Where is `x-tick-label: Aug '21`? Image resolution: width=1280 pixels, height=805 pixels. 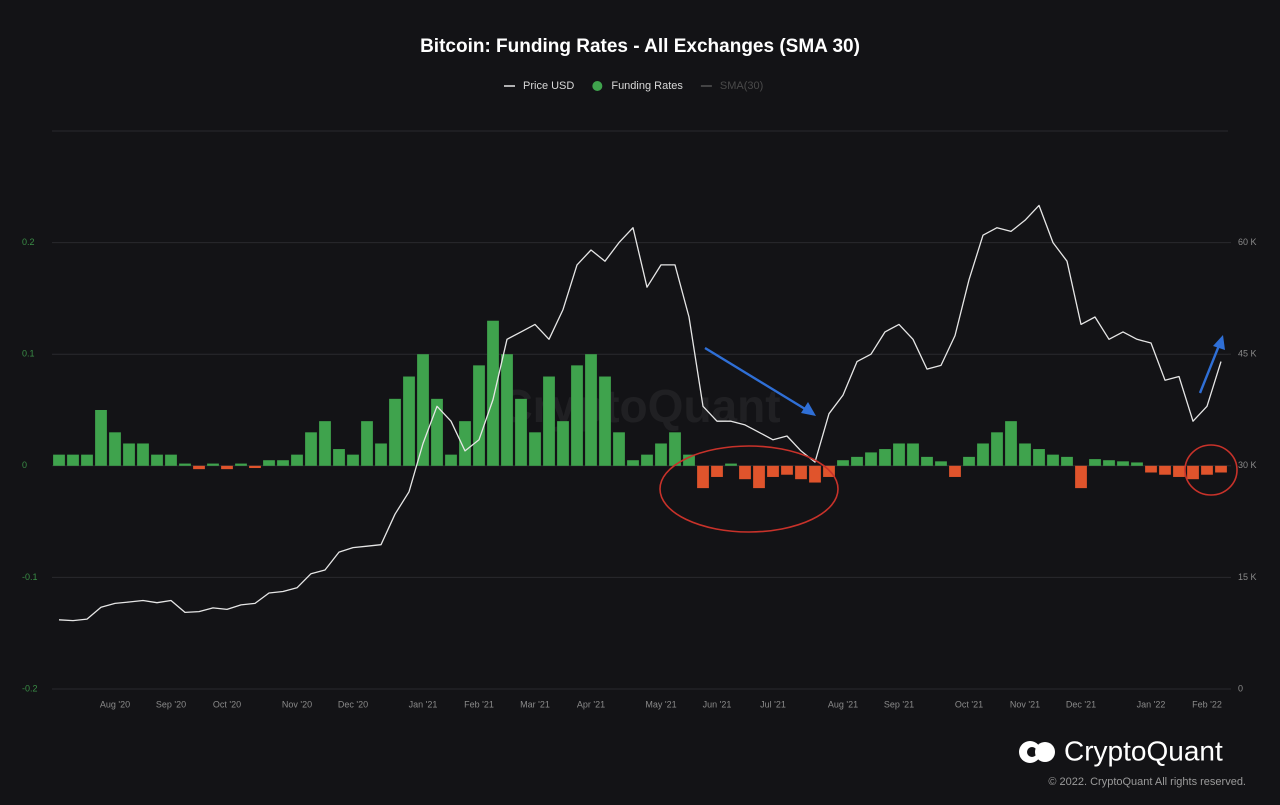 x-tick-label: Aug '21 is located at coordinates (843, 704).